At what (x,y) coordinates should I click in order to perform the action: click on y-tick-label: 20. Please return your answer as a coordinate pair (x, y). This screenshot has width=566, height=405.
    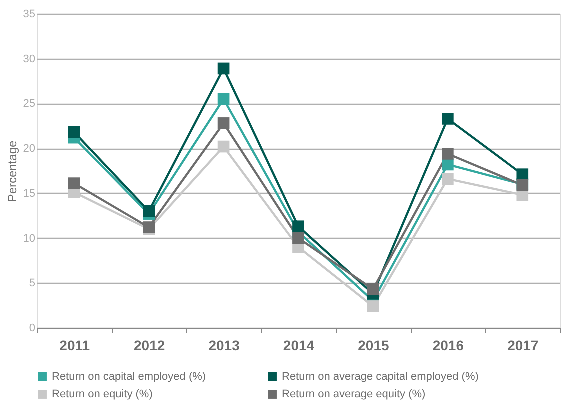
    Looking at the image, I should click on (29, 149).